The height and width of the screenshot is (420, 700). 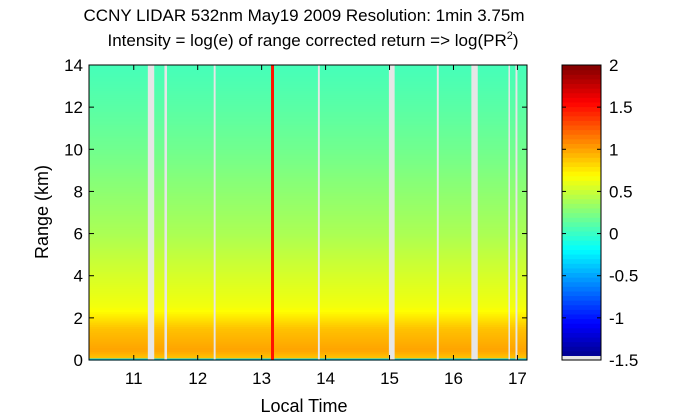 I want to click on y-tick-label: 12, so click(x=73, y=107).